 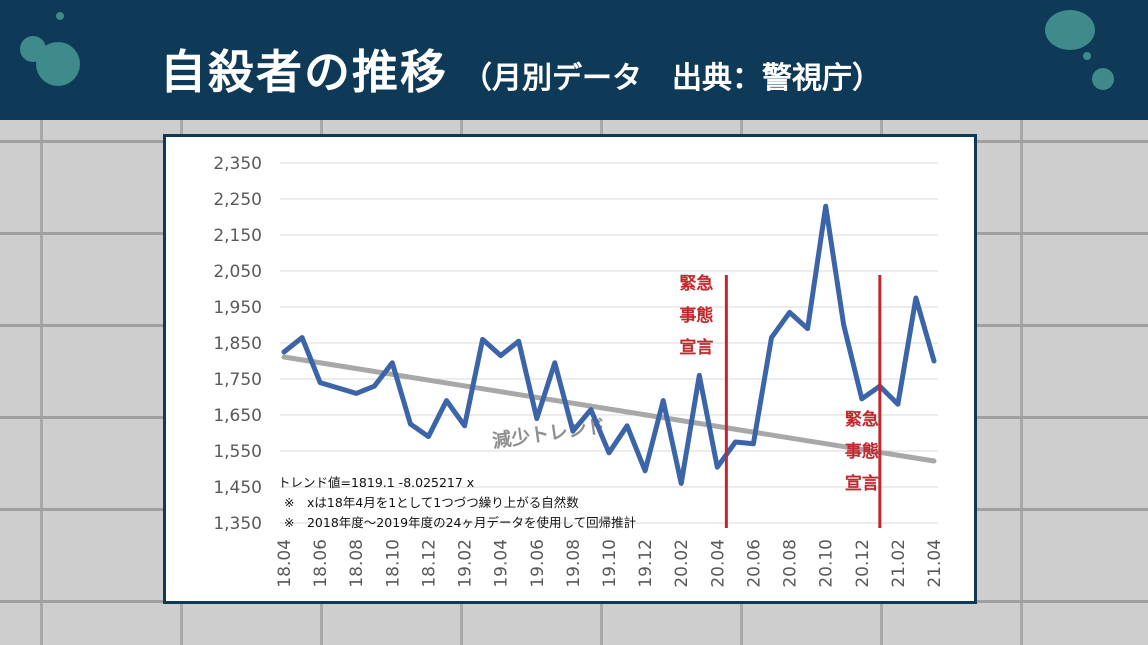 I want to click on trend-line, so click(x=609, y=409).